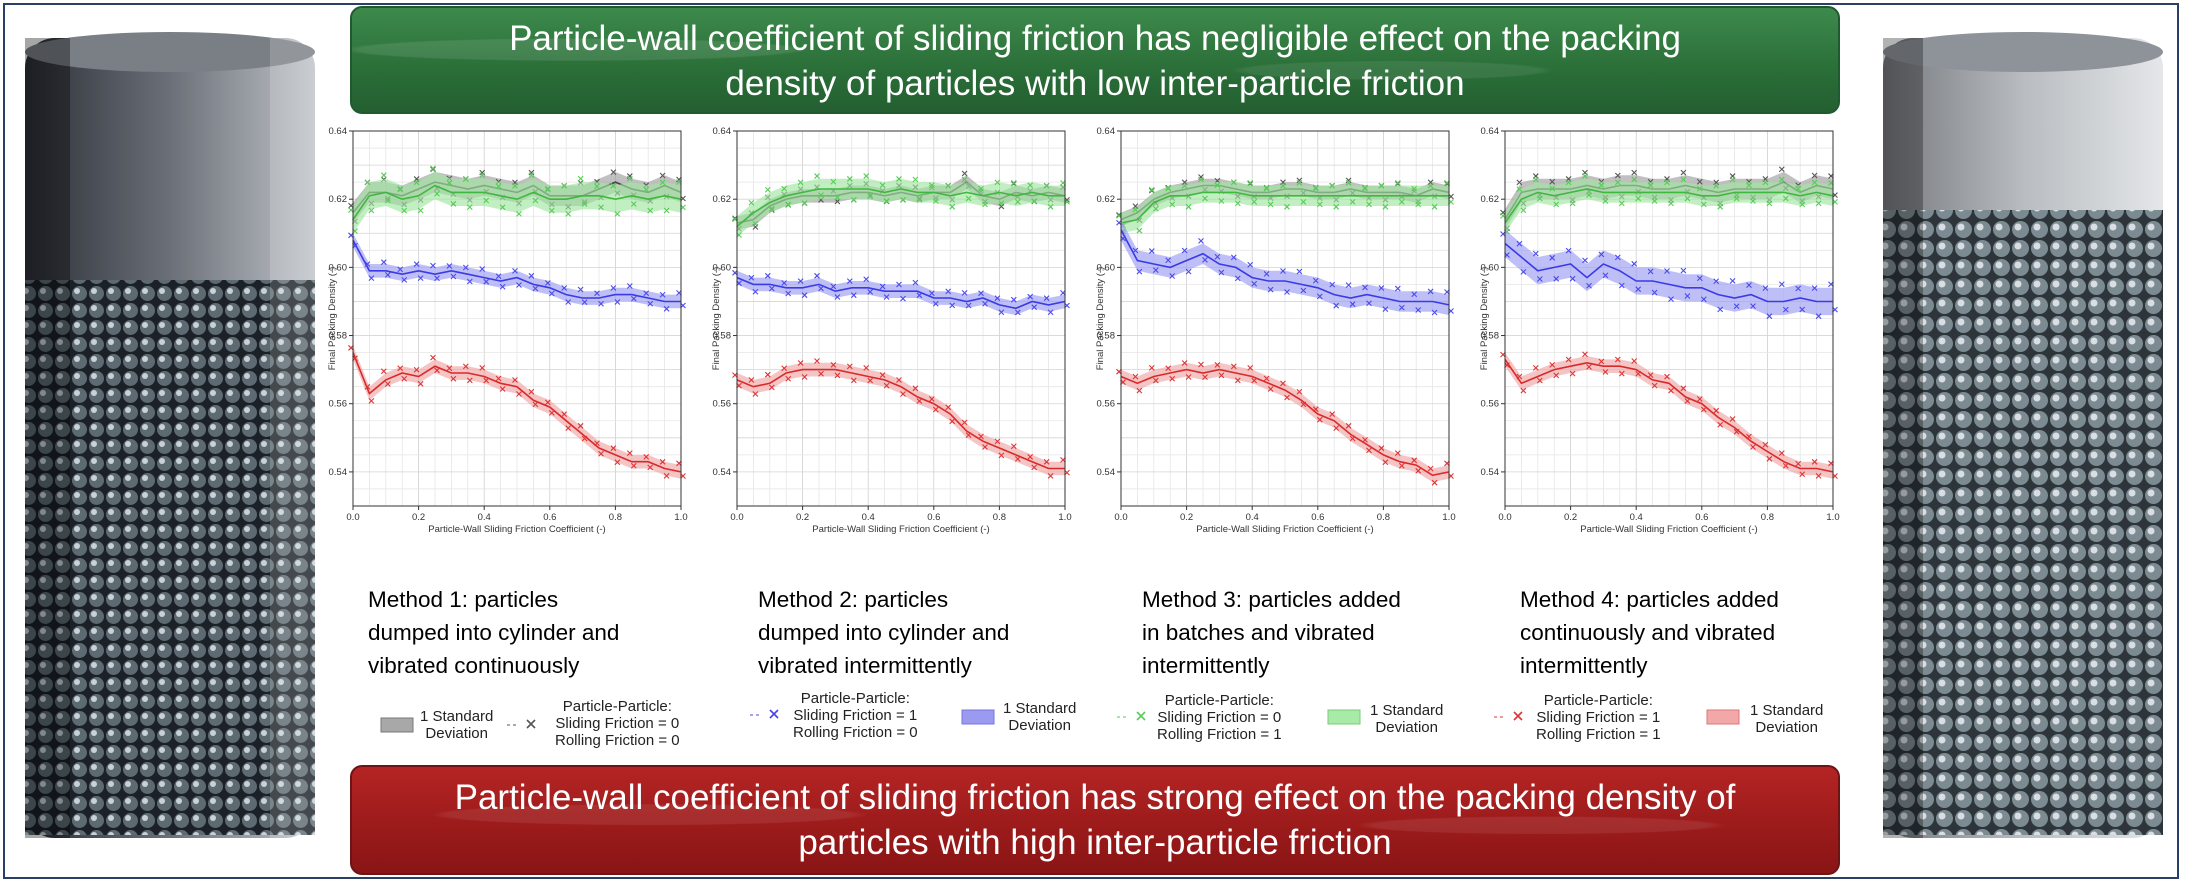 This screenshot has width=2186, height=886. I want to click on c4-line-blue, so click(1668, 272).